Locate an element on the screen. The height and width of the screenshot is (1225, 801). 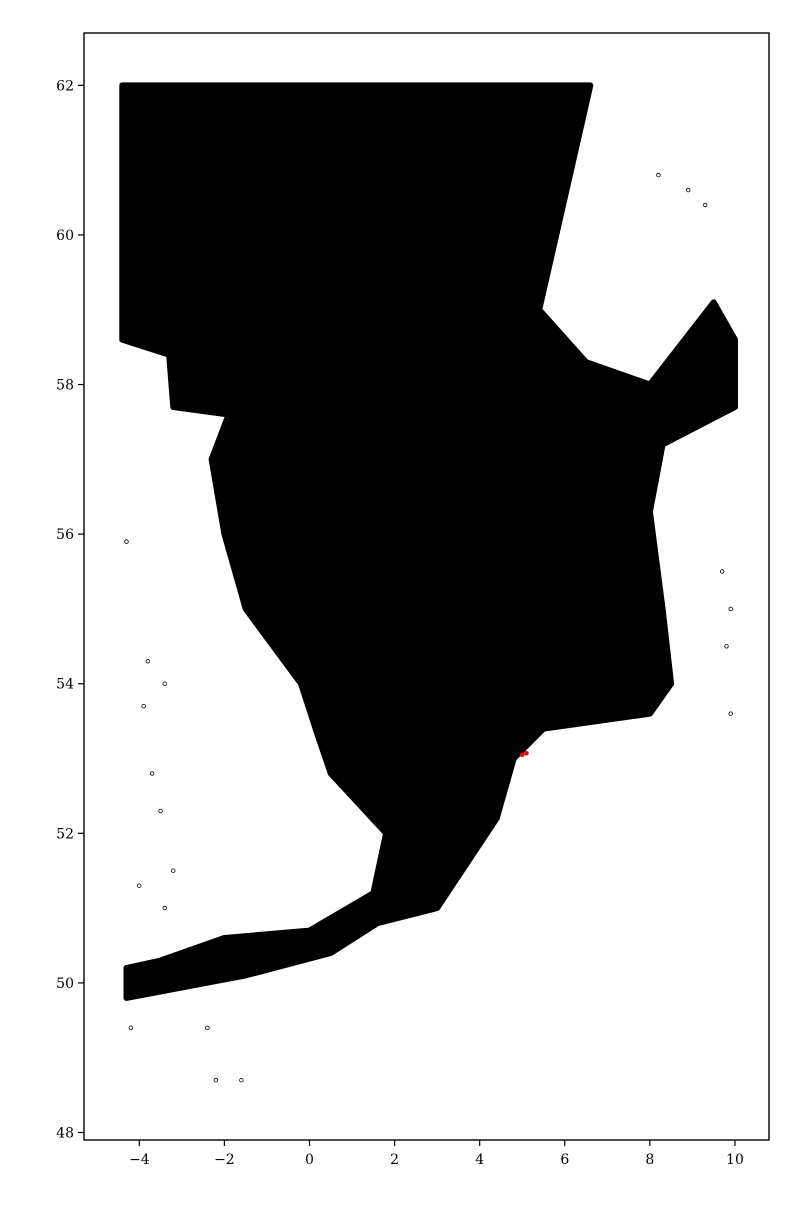
y-tick-label: 60 is located at coordinates (65, 236).